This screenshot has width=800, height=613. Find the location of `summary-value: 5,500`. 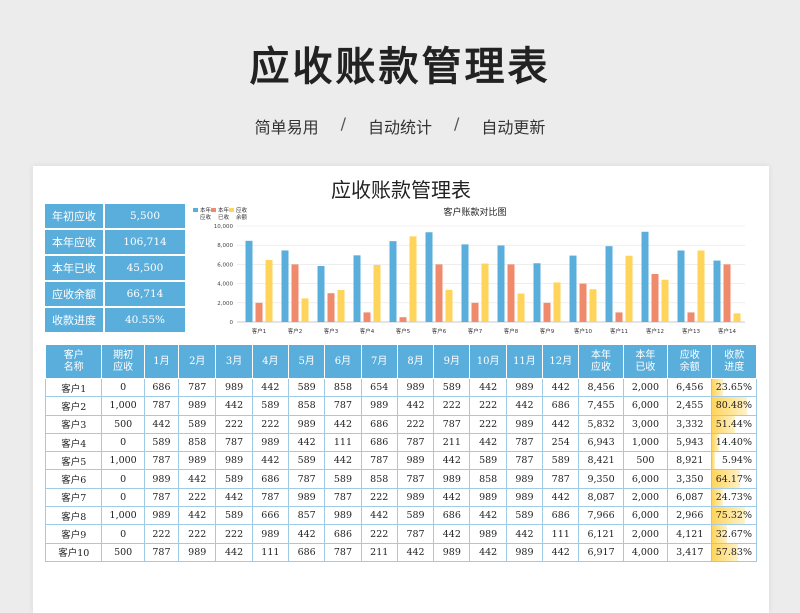

summary-value: 5,500 is located at coordinates (144, 216).